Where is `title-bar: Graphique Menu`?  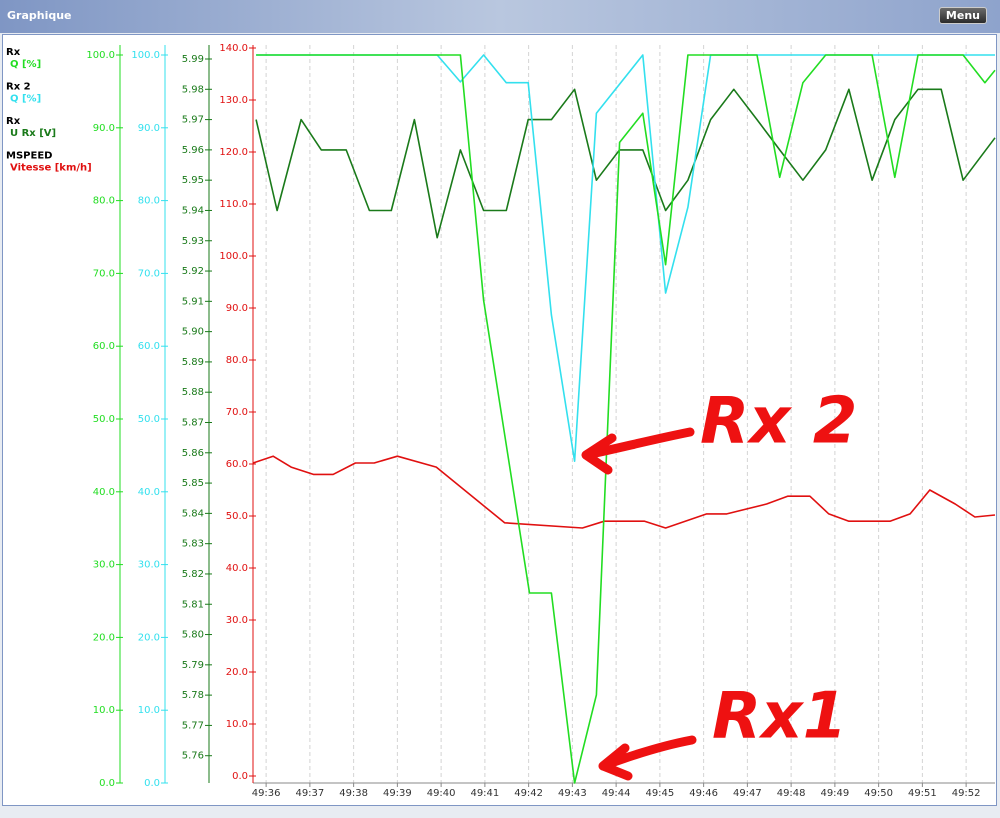
title-bar: Graphique Menu is located at coordinates (500, 16).